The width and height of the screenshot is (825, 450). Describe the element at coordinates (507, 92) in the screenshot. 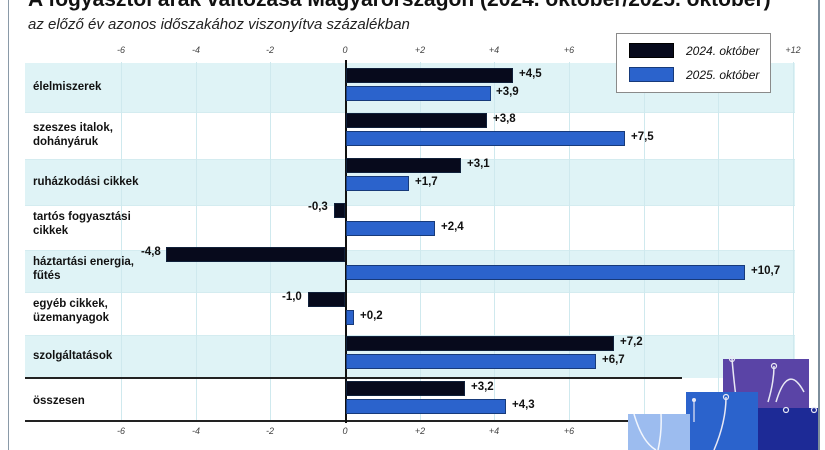

I see `bar-value-label: +3,9` at that location.